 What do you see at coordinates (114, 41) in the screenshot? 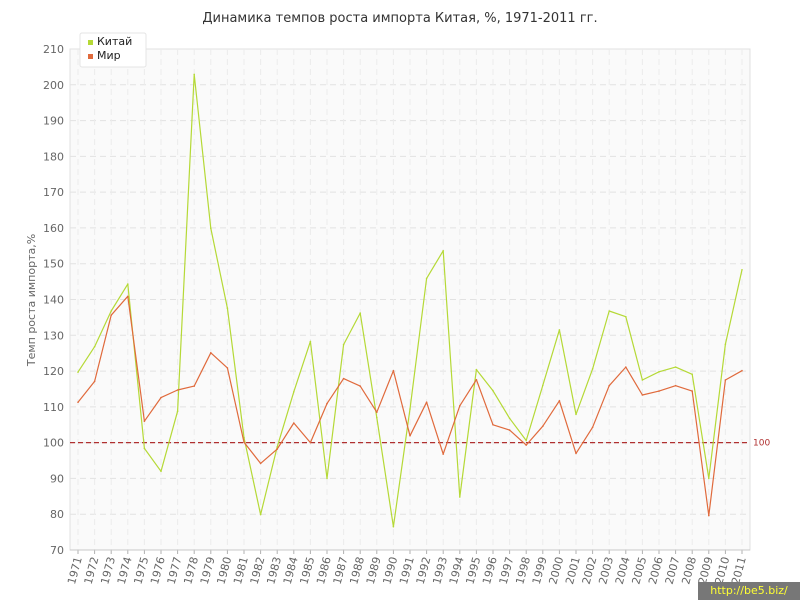
I see `legend-label: Китай` at bounding box center [114, 41].